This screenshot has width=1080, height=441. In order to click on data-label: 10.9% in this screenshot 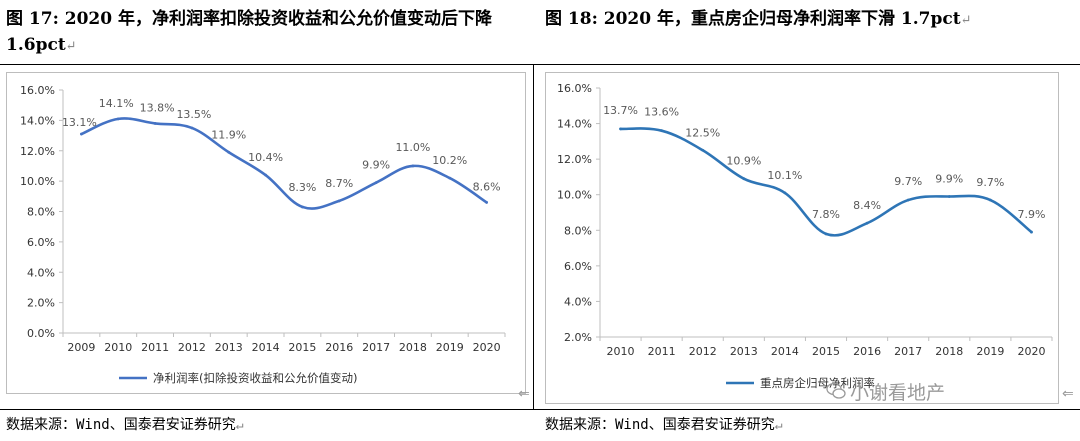, I will do `click(743, 161)`.